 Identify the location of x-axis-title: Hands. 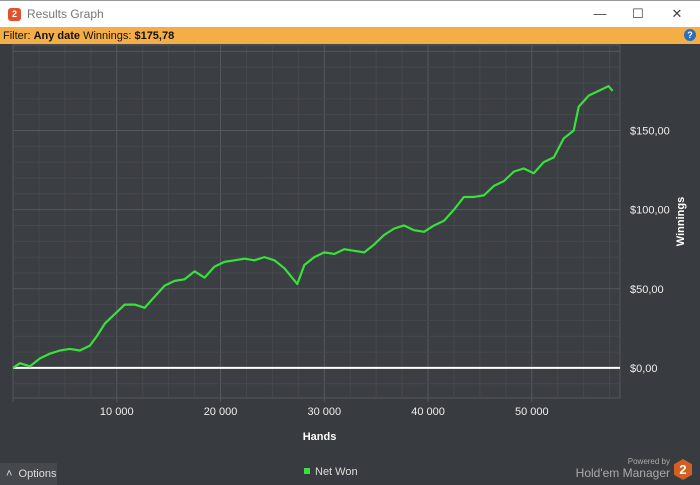
(320, 437).